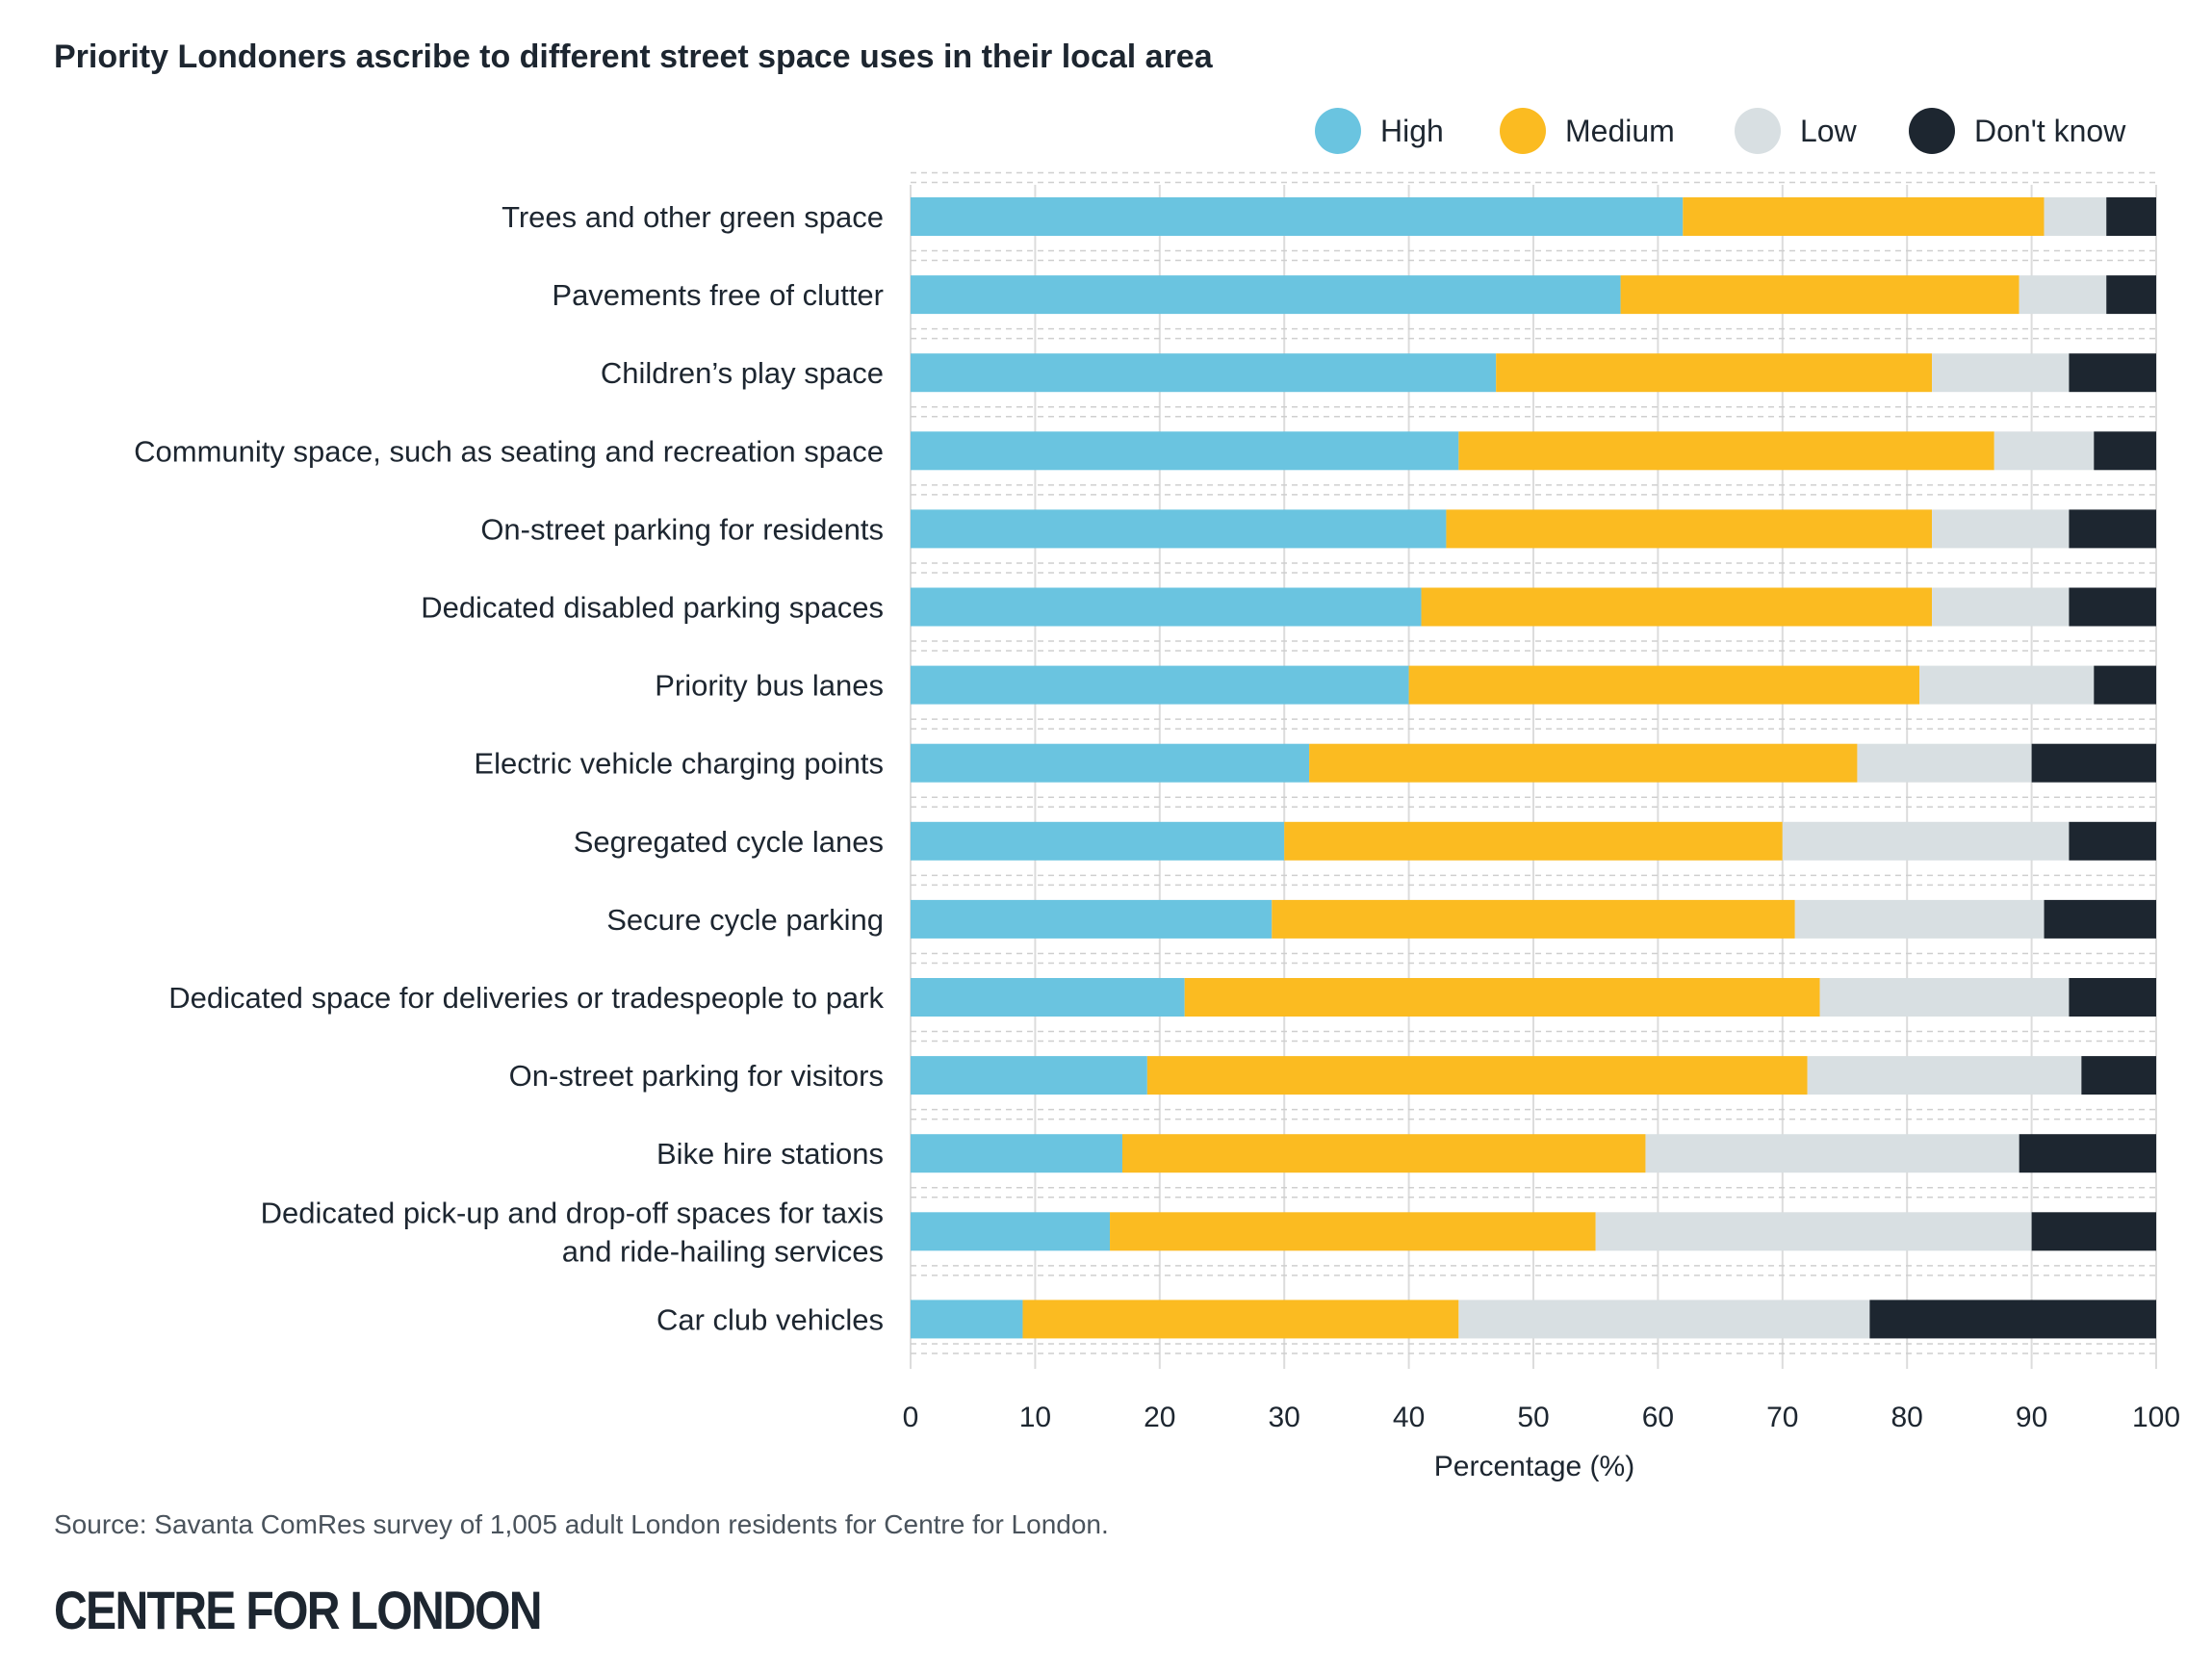 This screenshot has width=2212, height=1674. I want to click on x-tick-label: 30, so click(1284, 1417).